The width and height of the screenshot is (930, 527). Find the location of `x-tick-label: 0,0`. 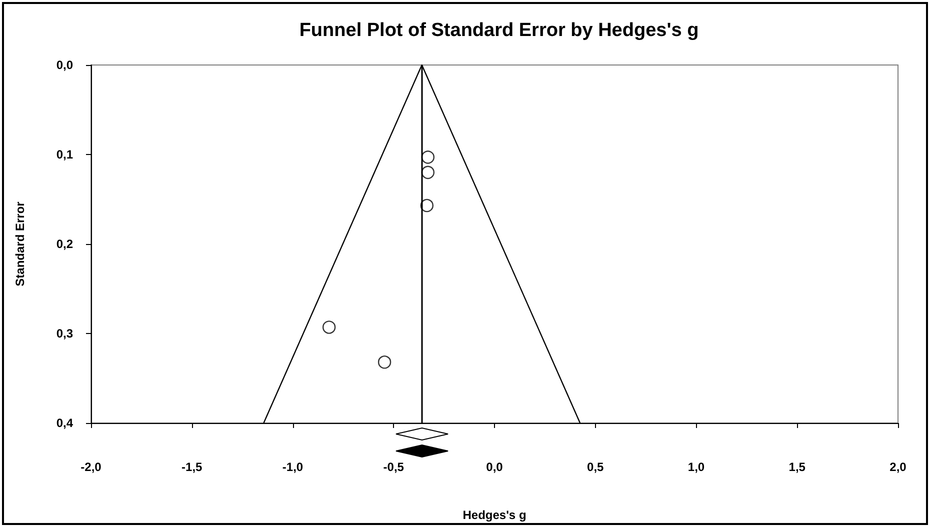

x-tick-label: 0,0 is located at coordinates (495, 467).